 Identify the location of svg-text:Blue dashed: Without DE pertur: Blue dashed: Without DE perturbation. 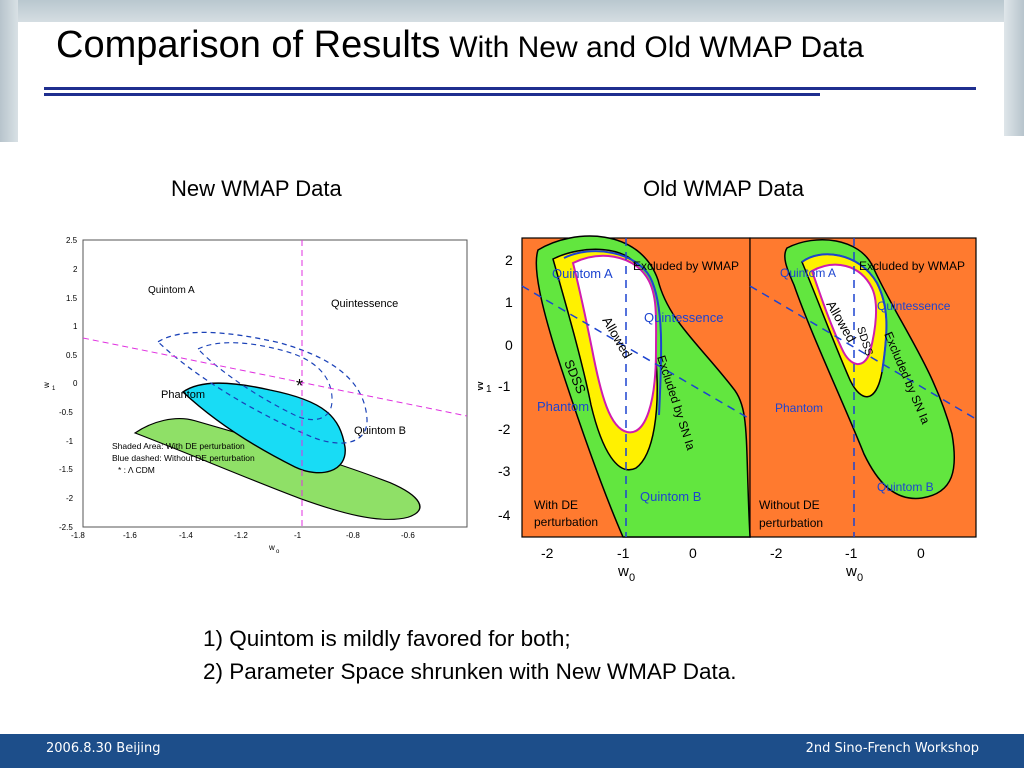
(183, 458).